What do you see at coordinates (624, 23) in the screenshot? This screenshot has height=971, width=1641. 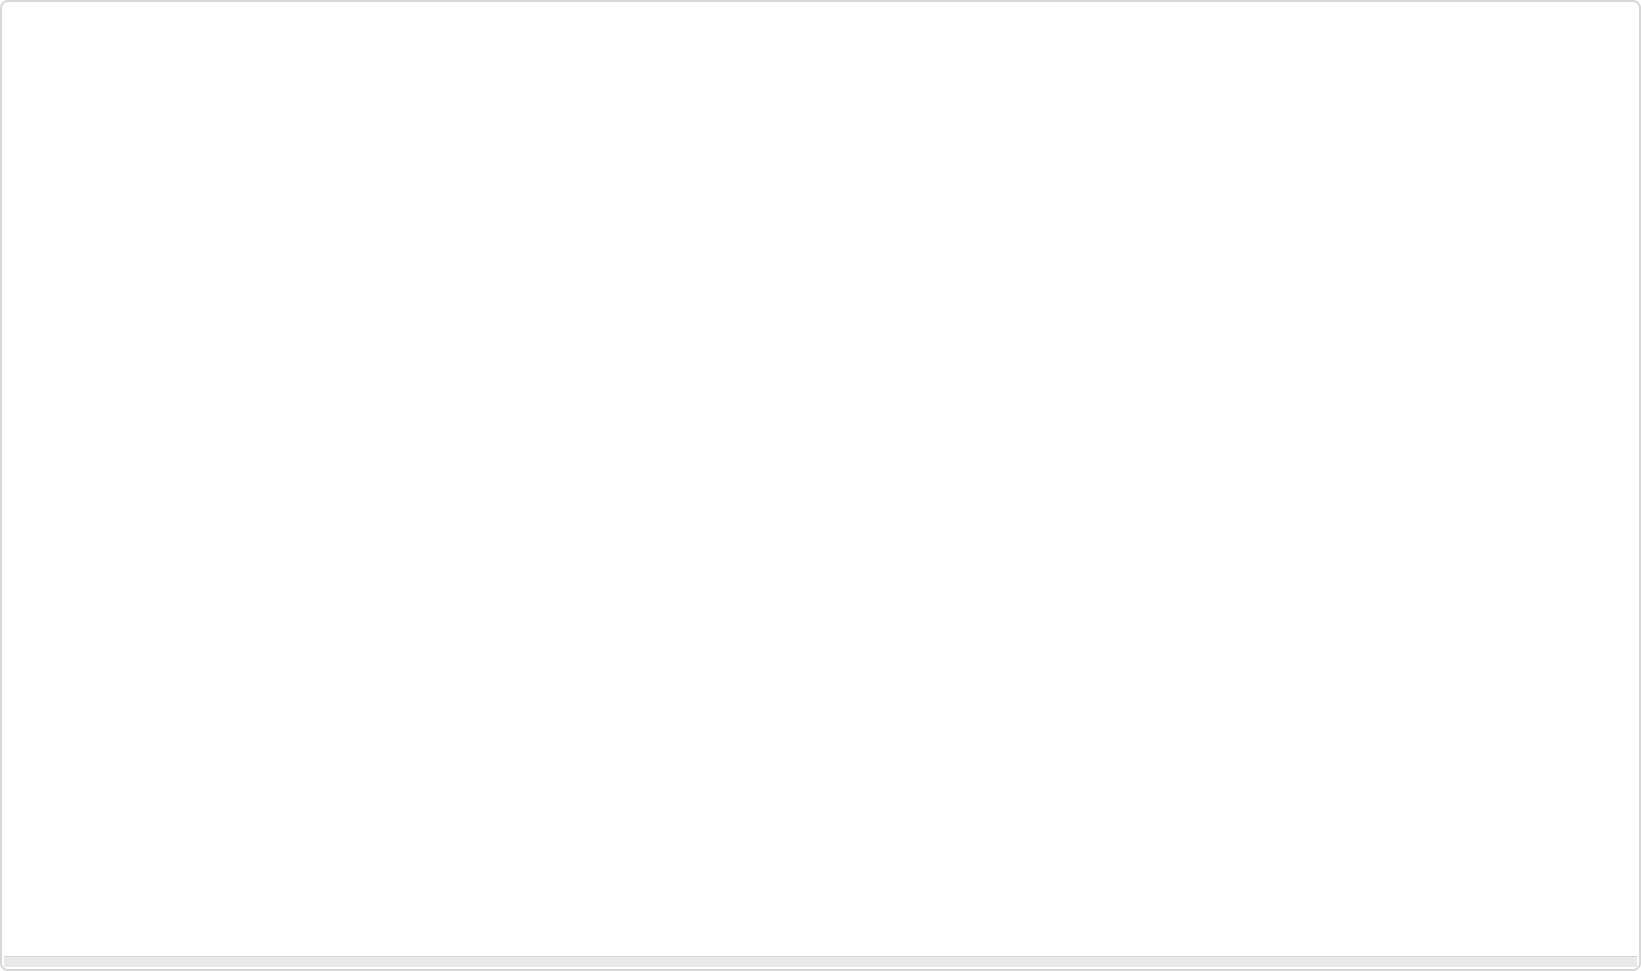 I see `legend-item-manufacturing` at bounding box center [624, 23].